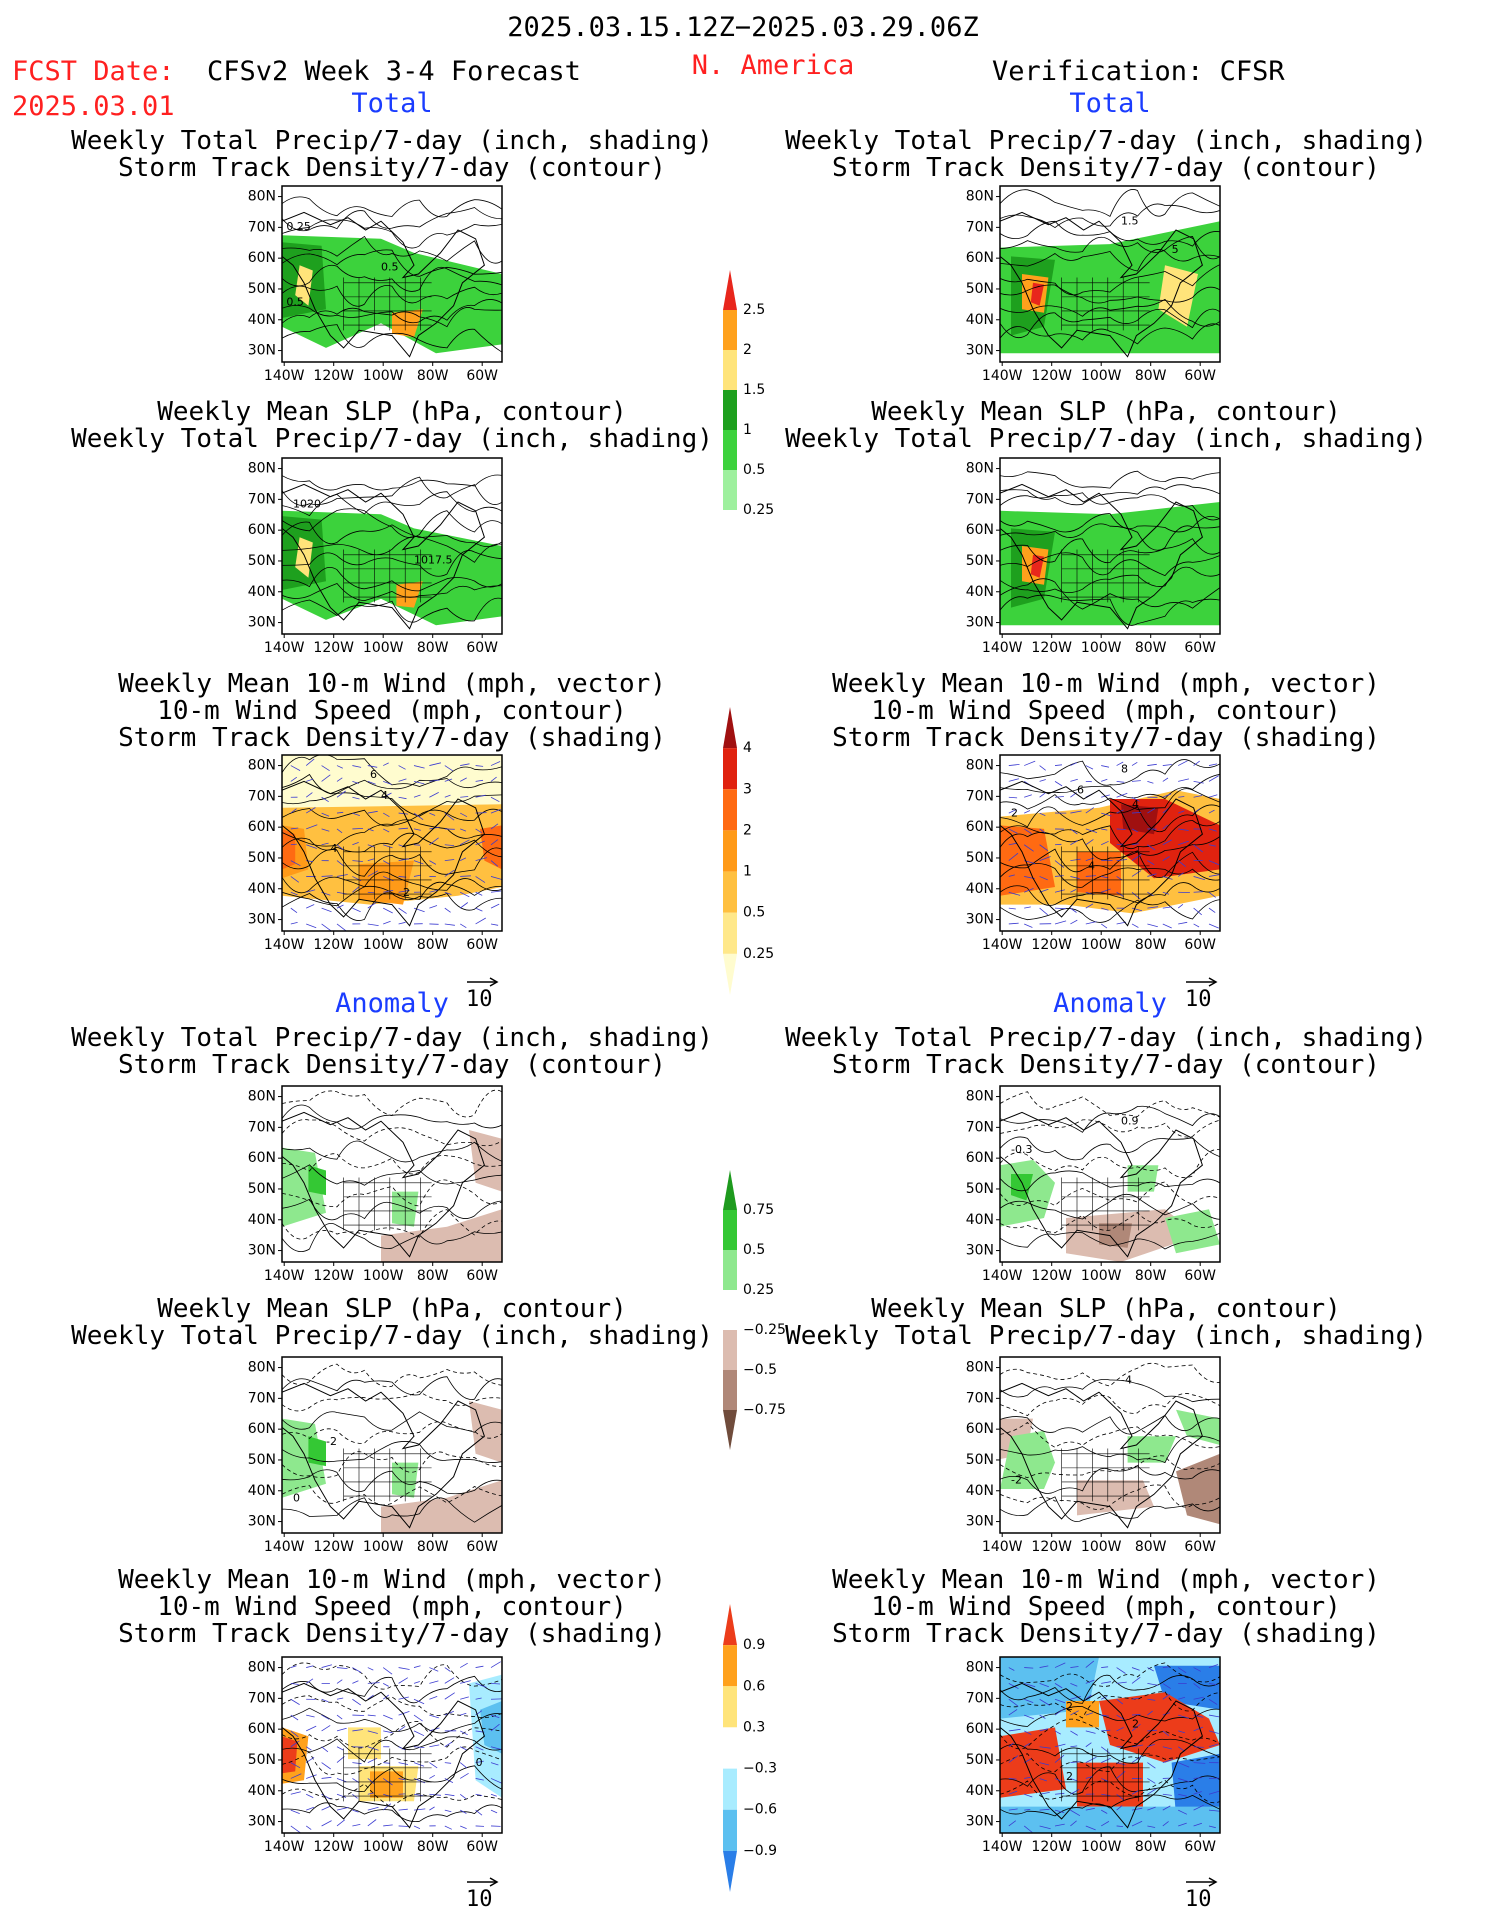 The image size is (1487, 1925). Describe the element at coordinates (980, 1368) in the screenshot. I see `lat-tick-label: 80N` at that location.